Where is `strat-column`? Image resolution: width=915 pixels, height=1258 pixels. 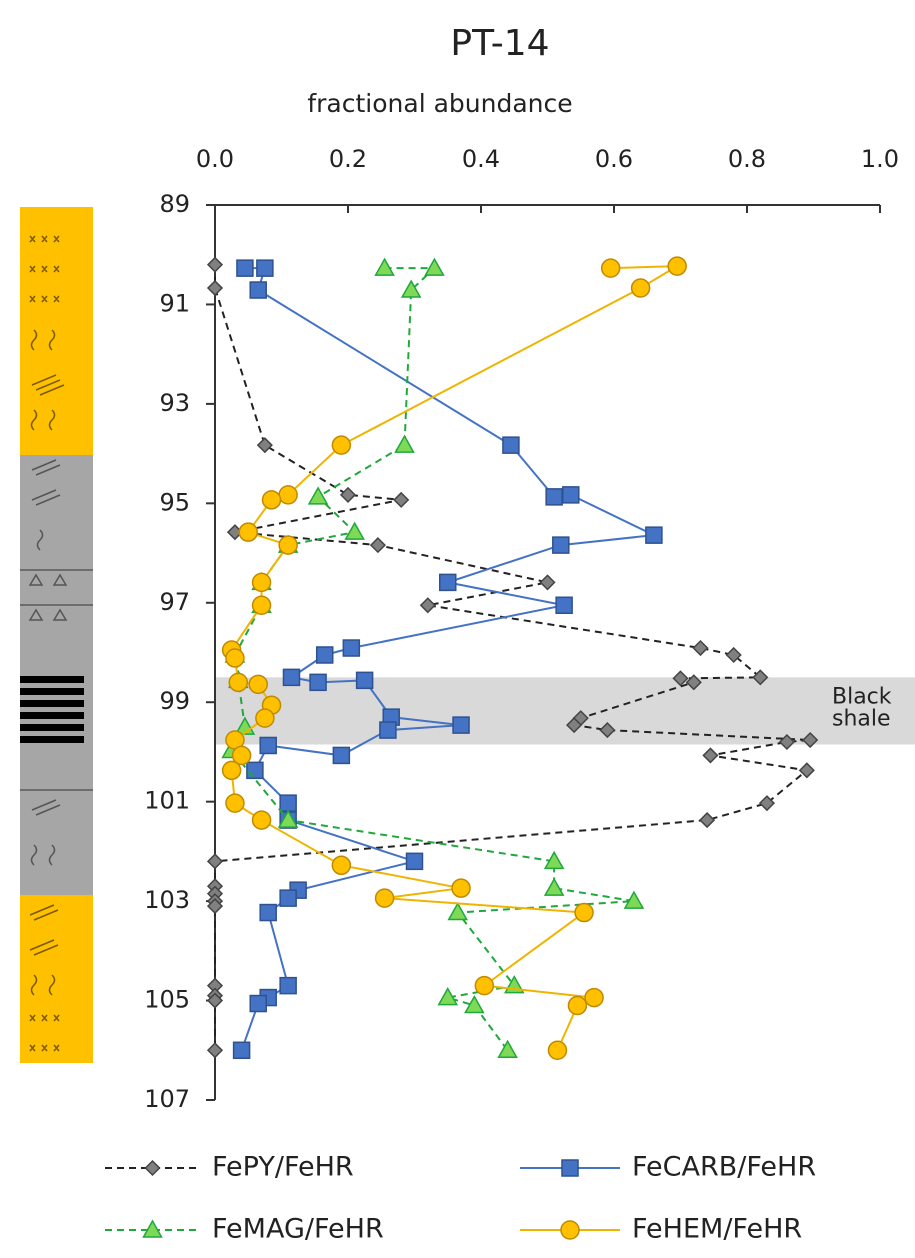
strat-column is located at coordinates (56, 635).